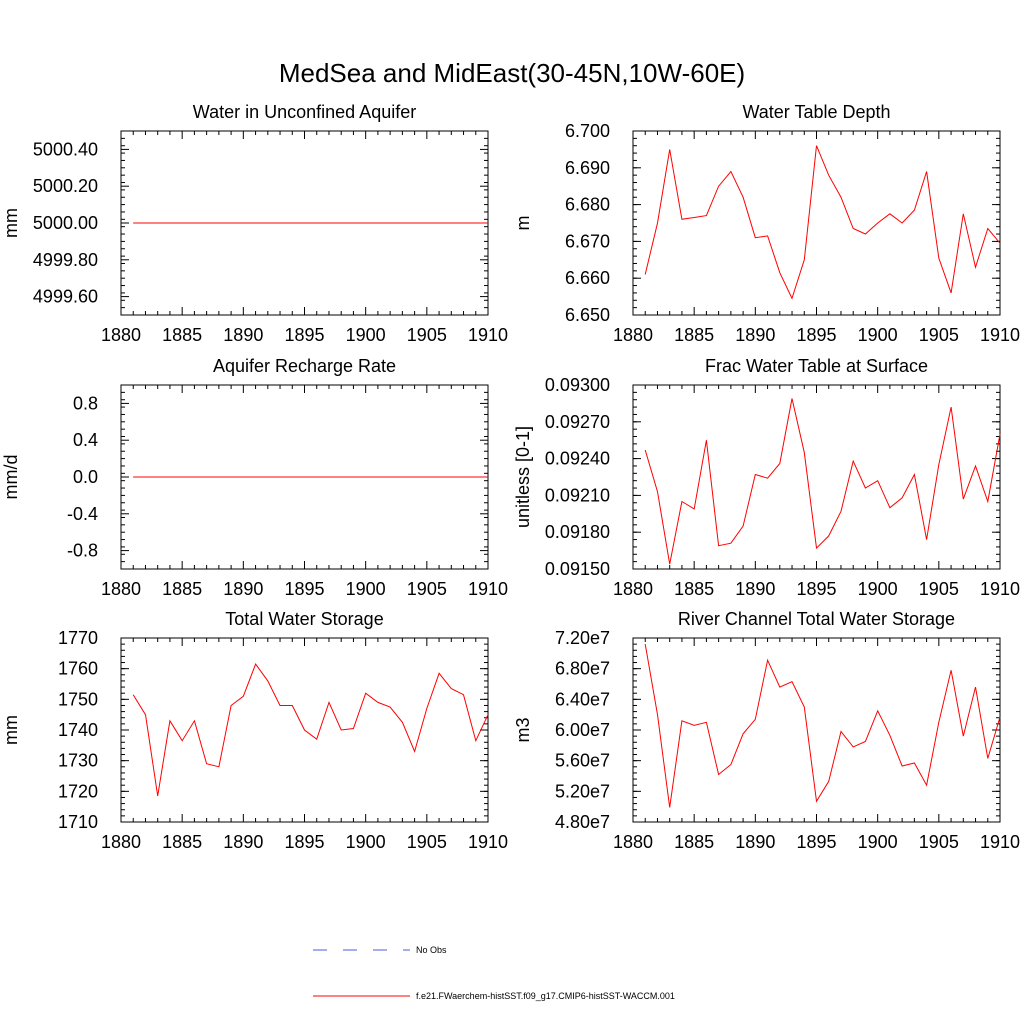 This screenshot has width=1024, height=1024. I want to click on legend-obs-label: No Obs, so click(431, 950).